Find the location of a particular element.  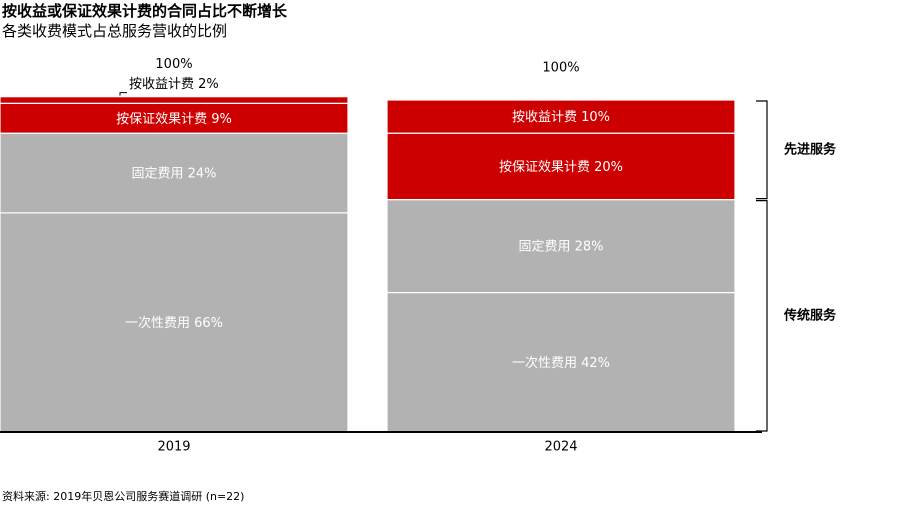

segment-label-2024-1: 一次性费用 42% is located at coordinates (561, 363).